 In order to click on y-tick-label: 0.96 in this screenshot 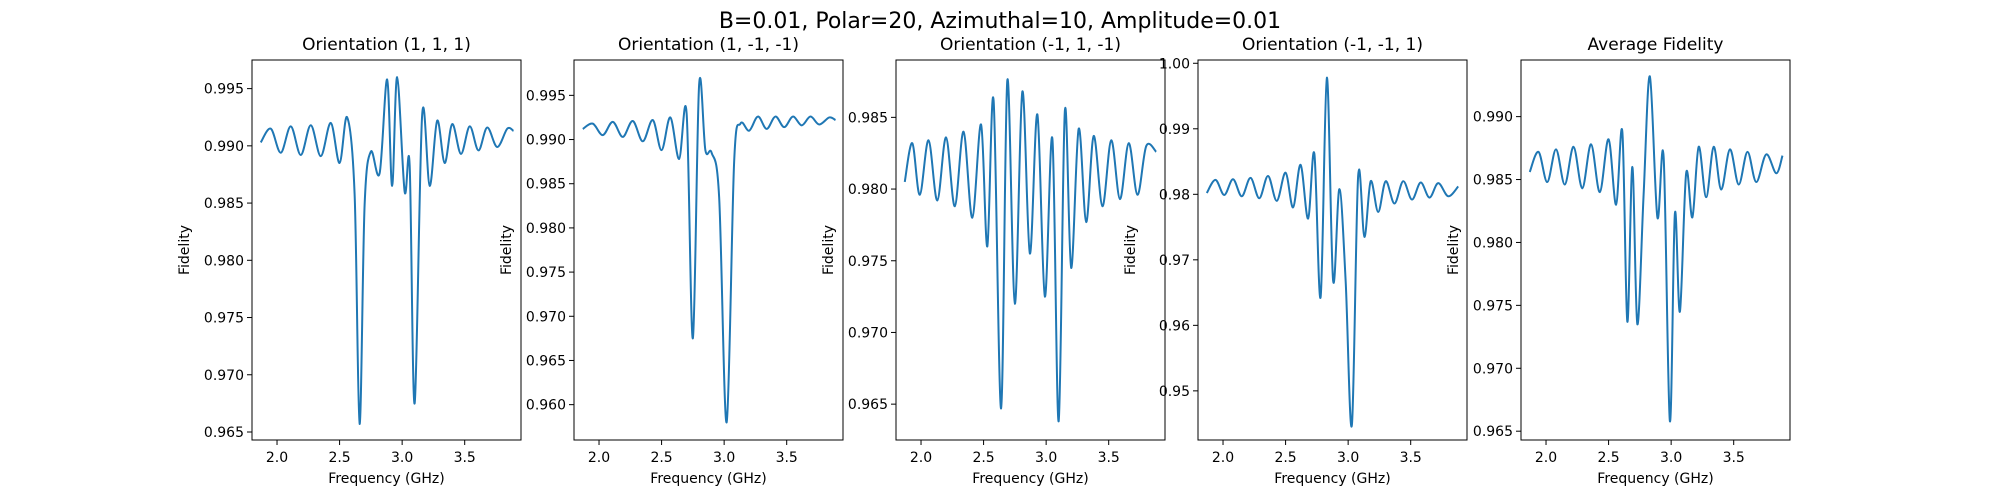, I will do `click(1174, 326)`.